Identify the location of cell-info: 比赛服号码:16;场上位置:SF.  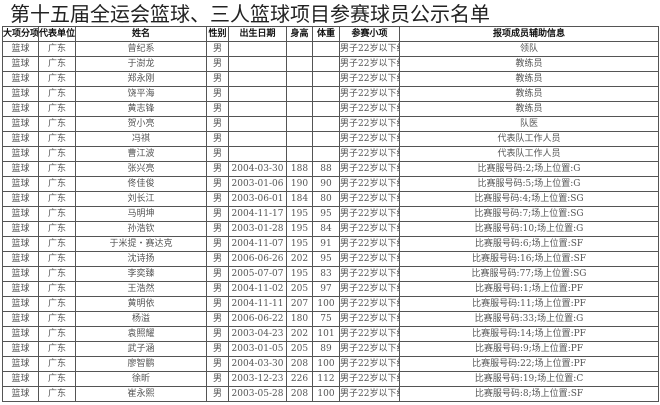
(529, 259).